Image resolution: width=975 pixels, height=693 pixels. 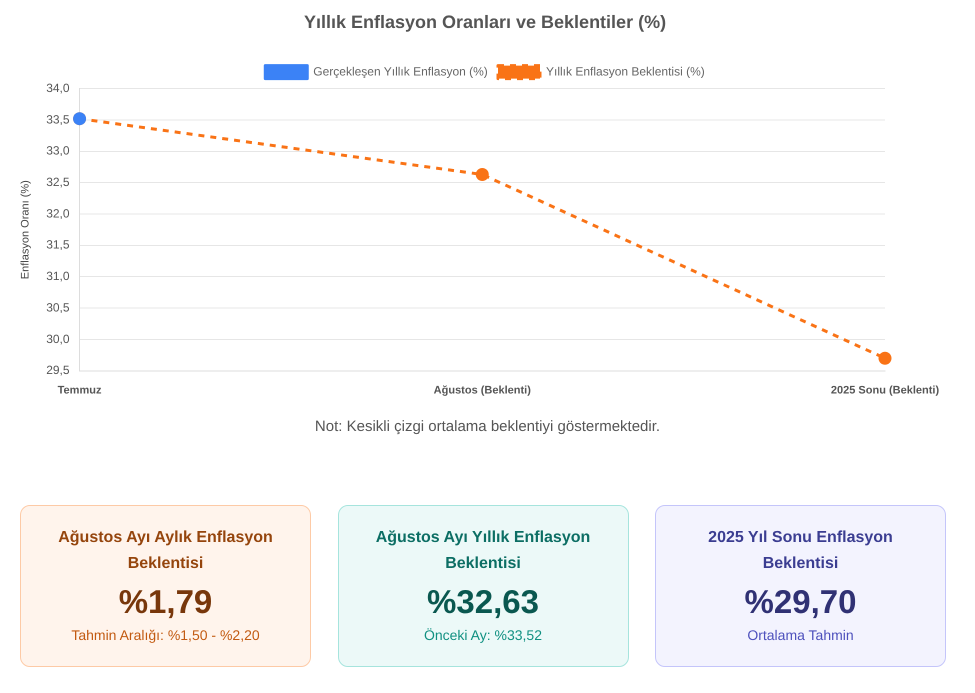 What do you see at coordinates (801, 602) in the screenshot?
I see `text: %29,70` at bounding box center [801, 602].